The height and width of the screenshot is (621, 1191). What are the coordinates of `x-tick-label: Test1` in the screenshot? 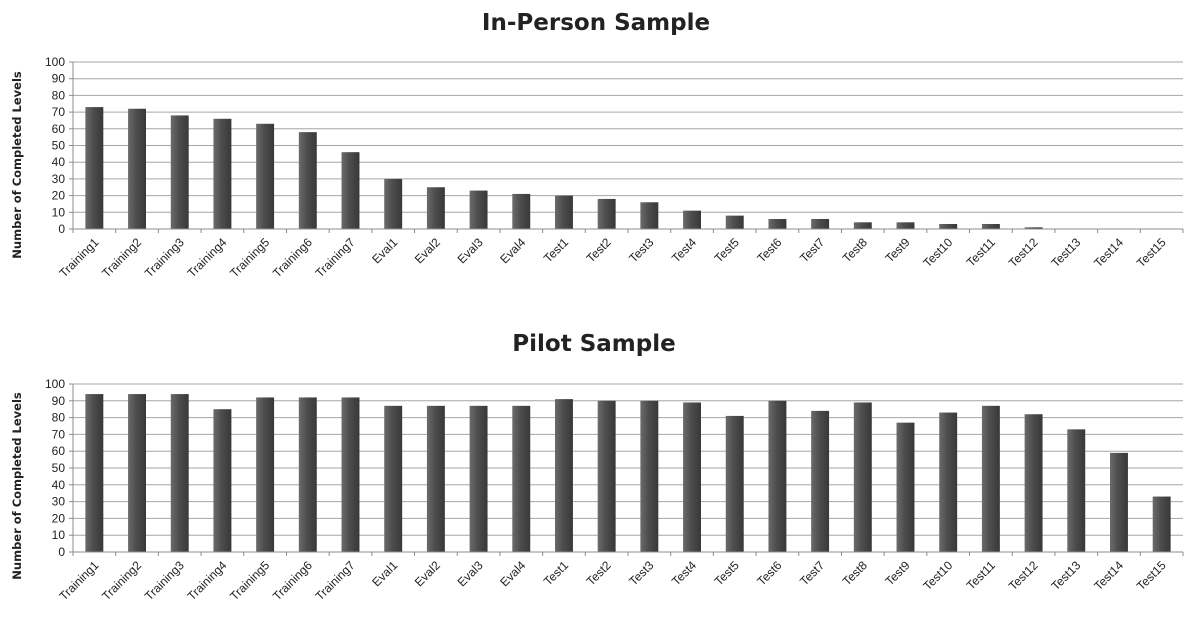 It's located at (556, 573).